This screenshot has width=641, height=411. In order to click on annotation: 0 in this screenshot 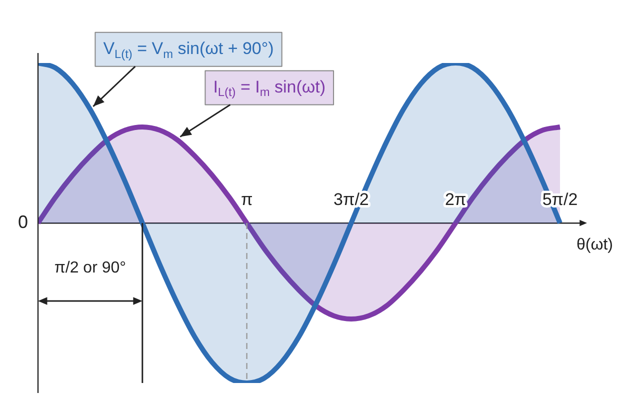, I will do `click(23, 222)`.